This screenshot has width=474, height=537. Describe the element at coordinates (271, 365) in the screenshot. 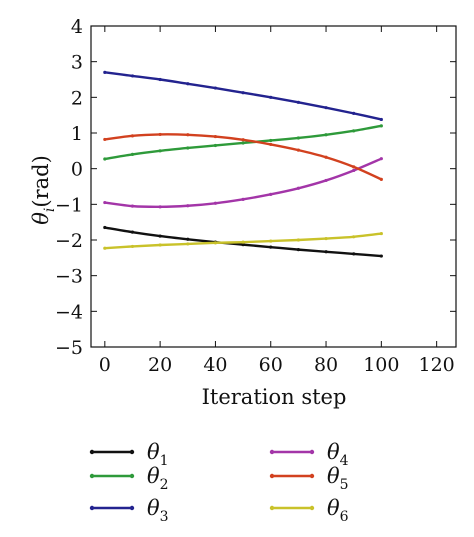

I see `x-tick-label: 60` at that location.